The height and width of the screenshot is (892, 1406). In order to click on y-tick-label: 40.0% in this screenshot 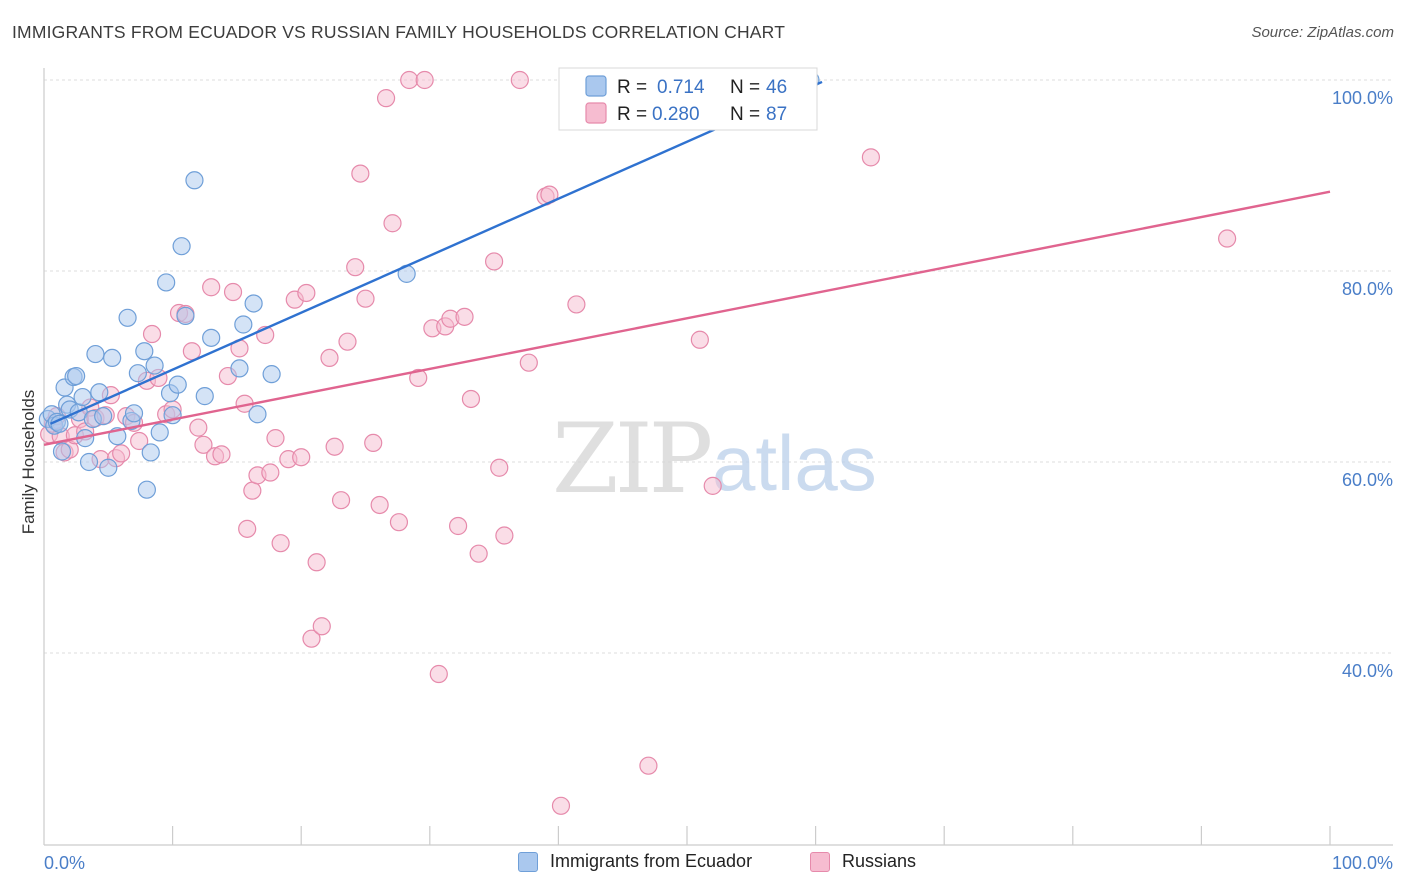, I will do `click(1367, 671)`.